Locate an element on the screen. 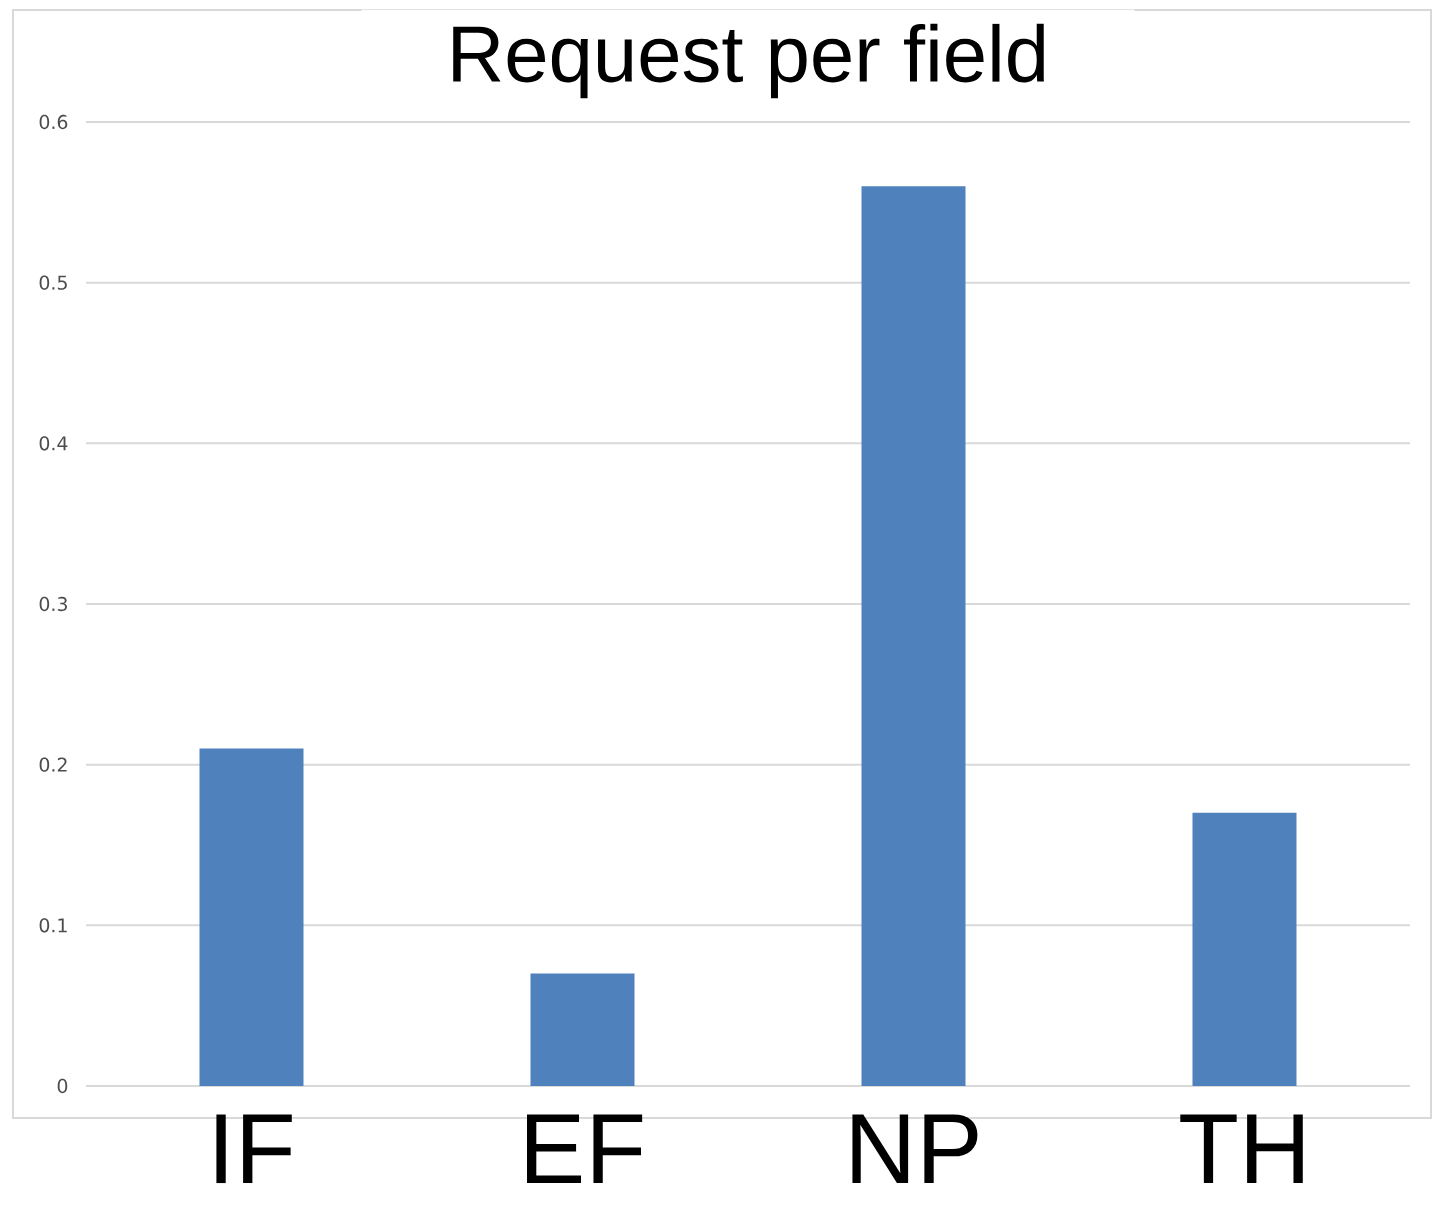  x-tick-label: NP is located at coordinates (915, 1149).